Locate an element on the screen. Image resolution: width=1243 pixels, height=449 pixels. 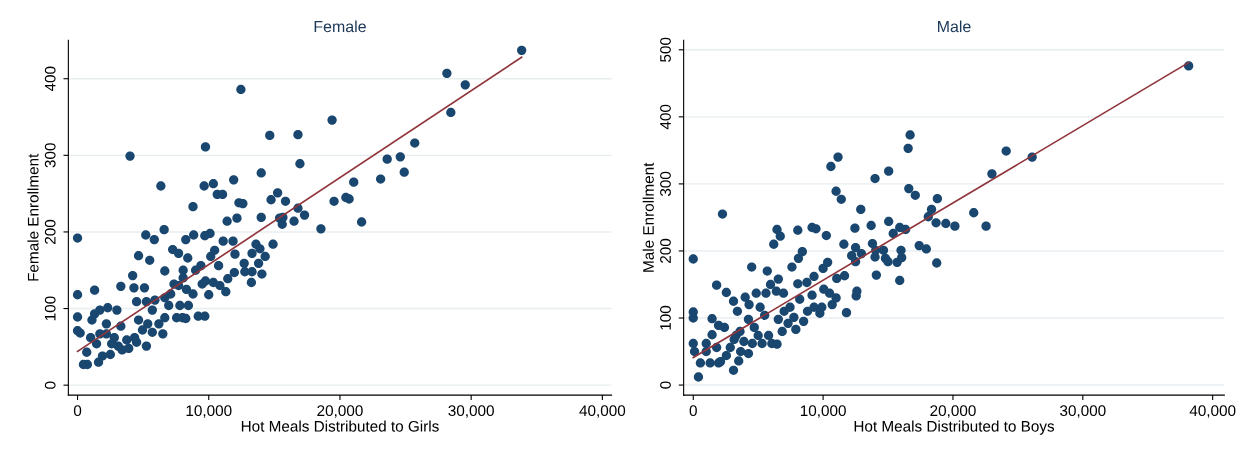
x-axis-title: Hot Meals Distributed to Boys is located at coordinates (954, 427).